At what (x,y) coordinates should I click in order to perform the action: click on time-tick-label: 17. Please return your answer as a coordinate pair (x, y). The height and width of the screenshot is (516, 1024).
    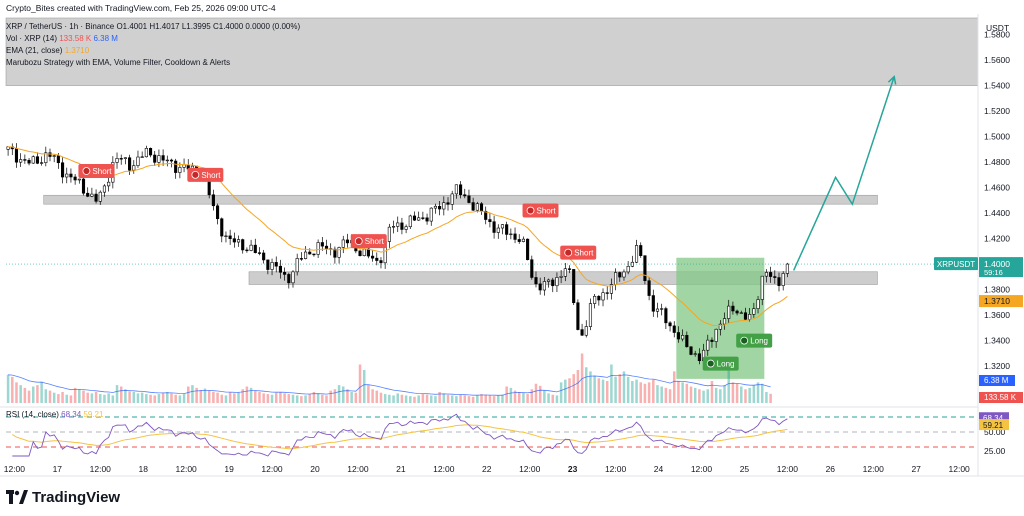
    Looking at the image, I should click on (58, 469).